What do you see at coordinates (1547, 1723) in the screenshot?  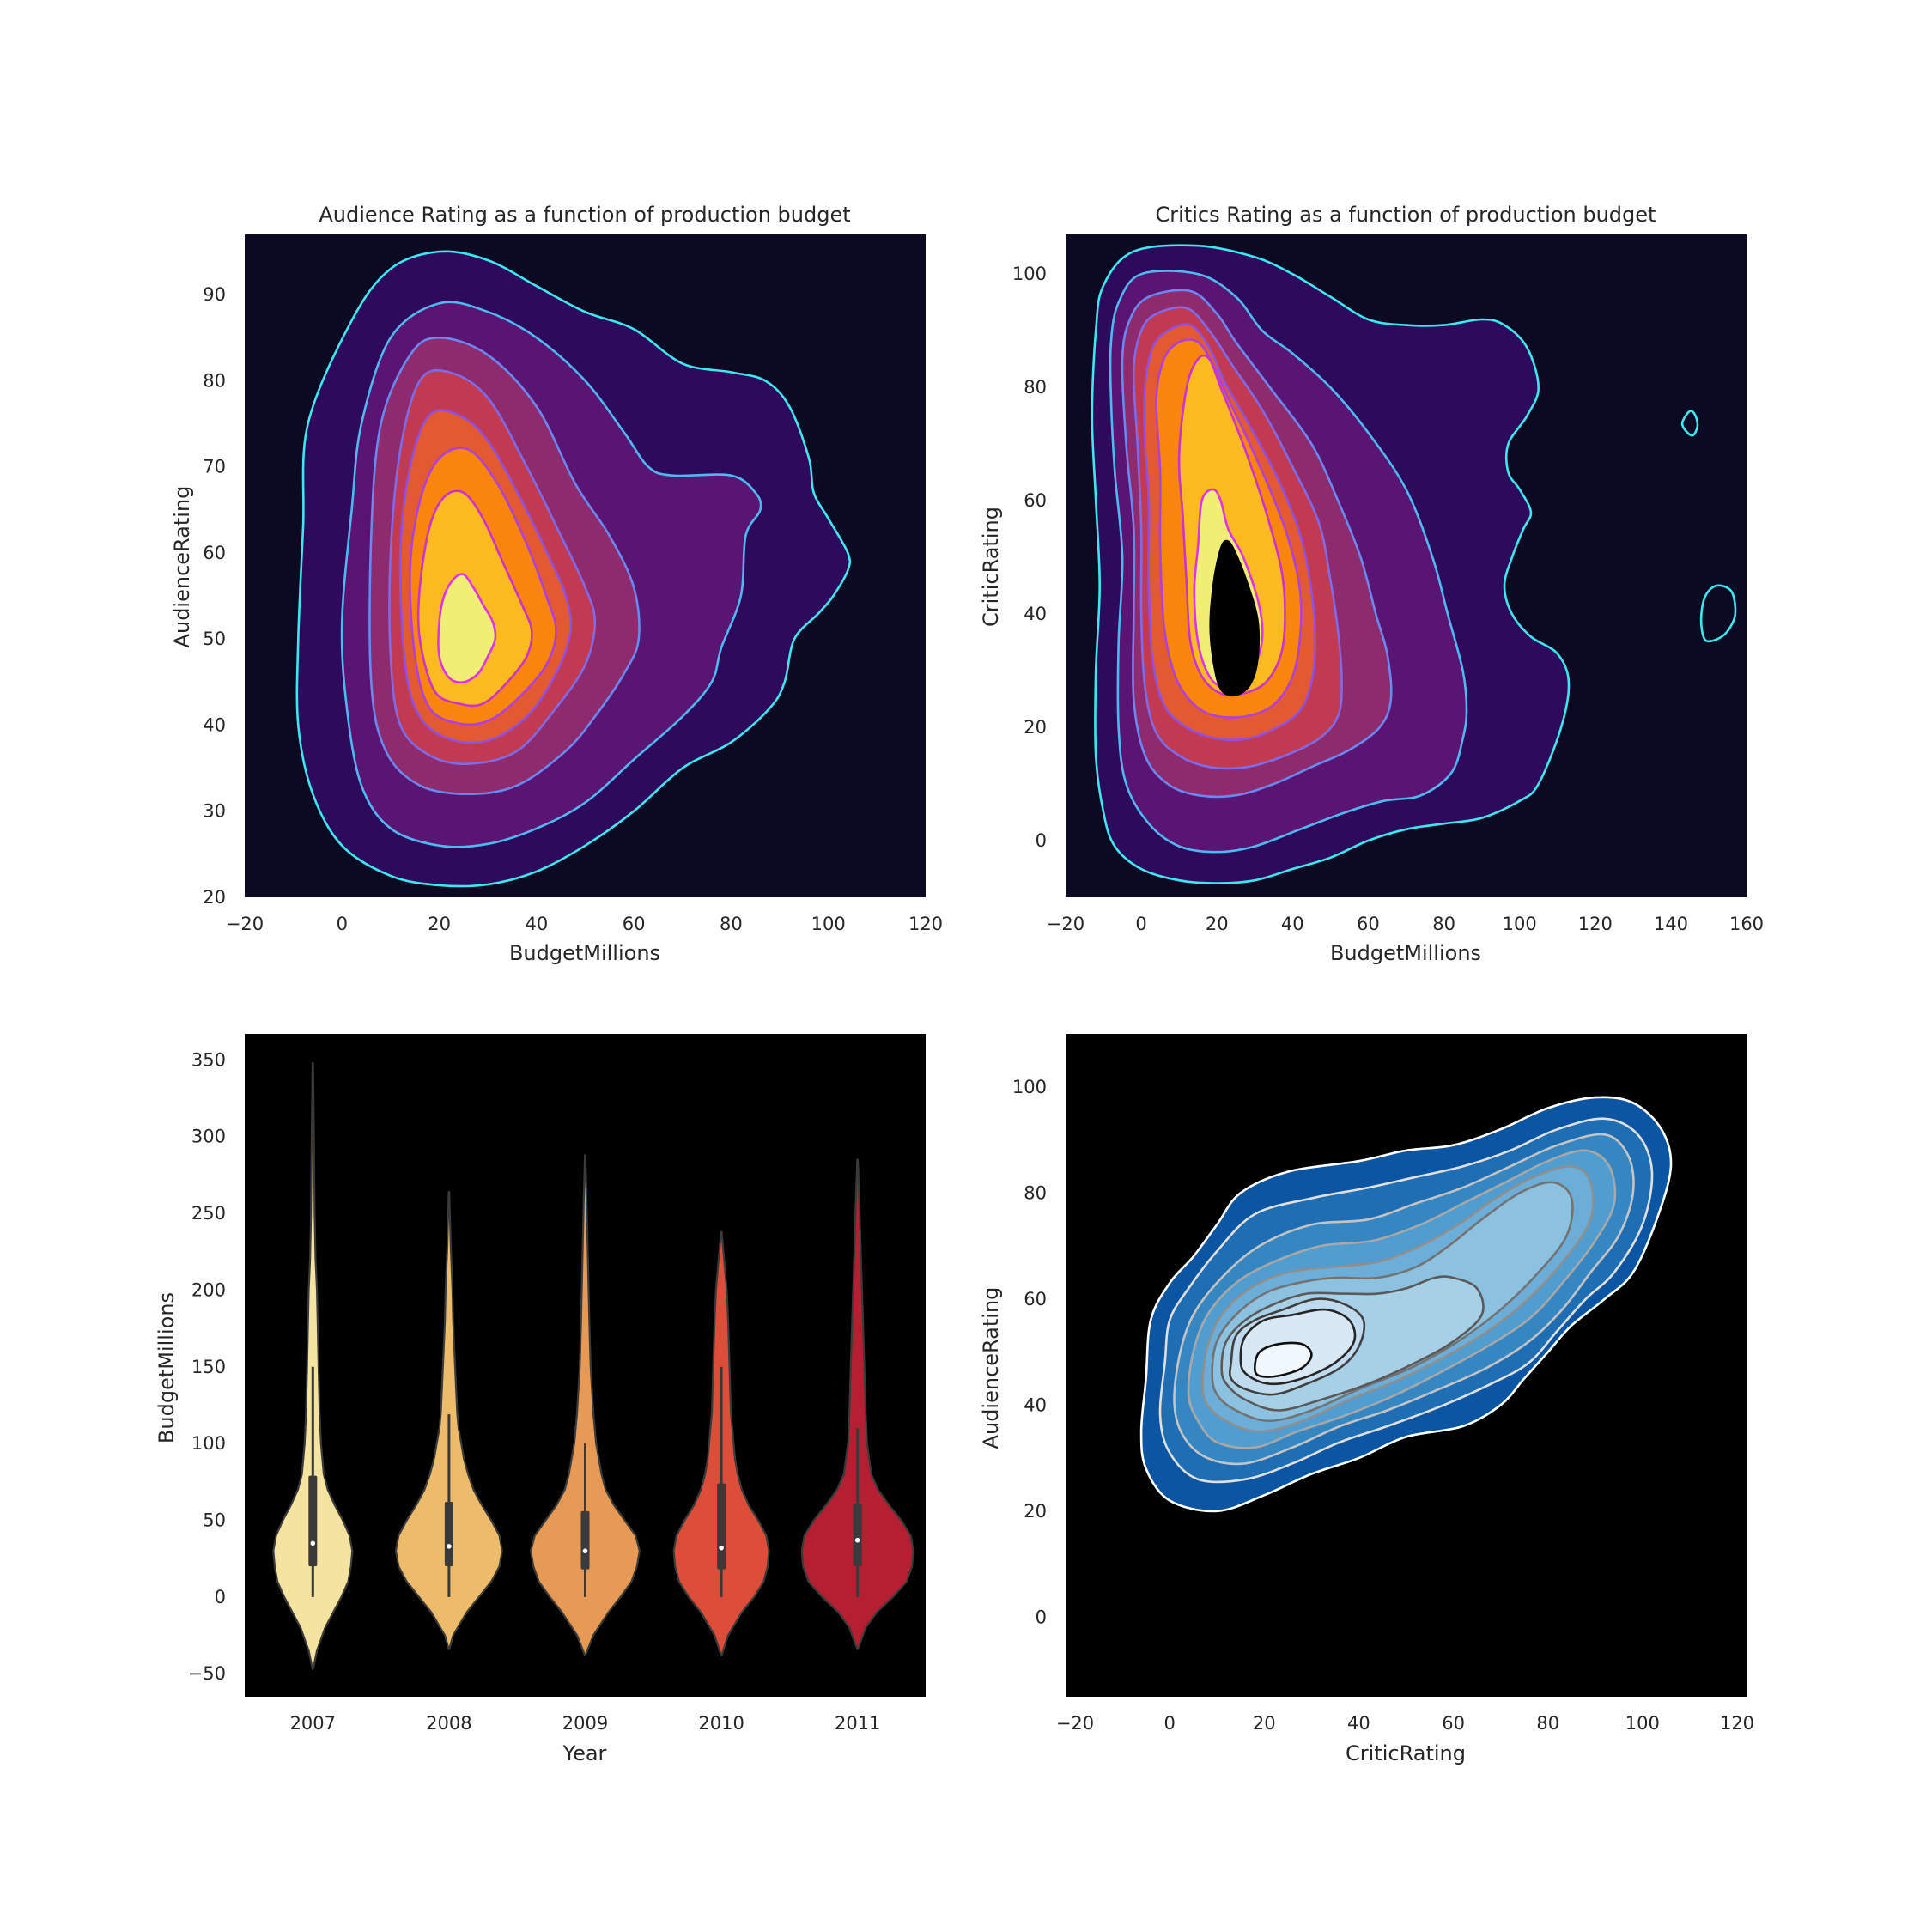 I see `panel-4-x-tick-label: 80` at bounding box center [1547, 1723].